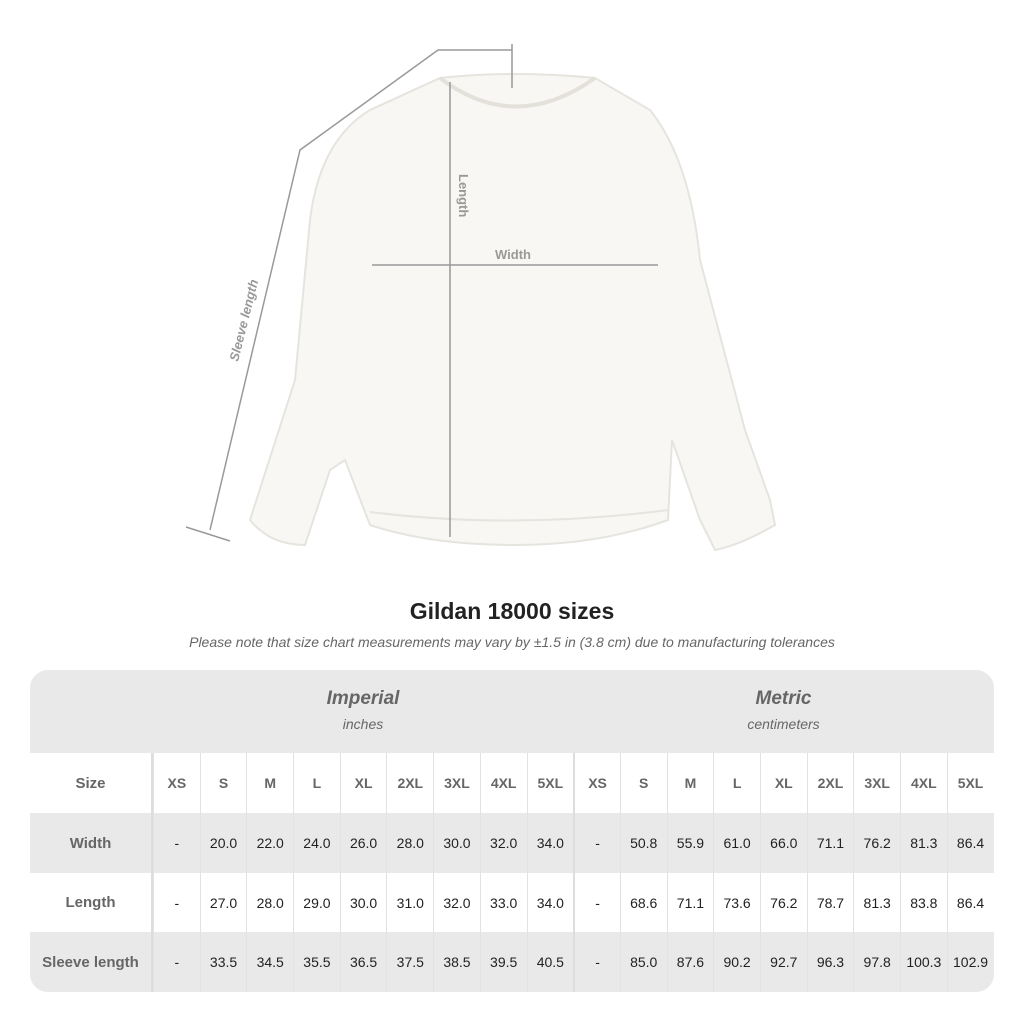  I want to click on value-cell: 26.0, so click(363, 843).